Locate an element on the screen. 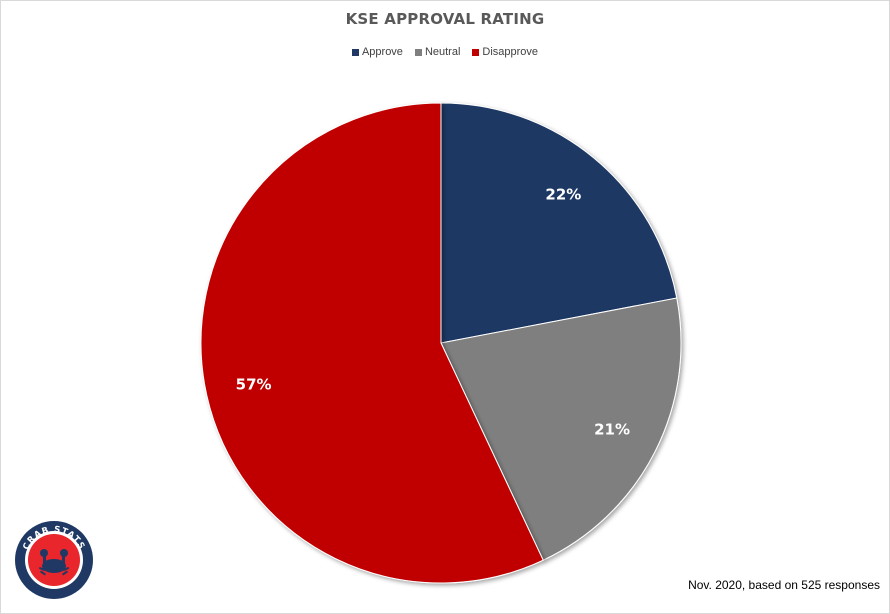  crab-icon is located at coordinates (54, 562).